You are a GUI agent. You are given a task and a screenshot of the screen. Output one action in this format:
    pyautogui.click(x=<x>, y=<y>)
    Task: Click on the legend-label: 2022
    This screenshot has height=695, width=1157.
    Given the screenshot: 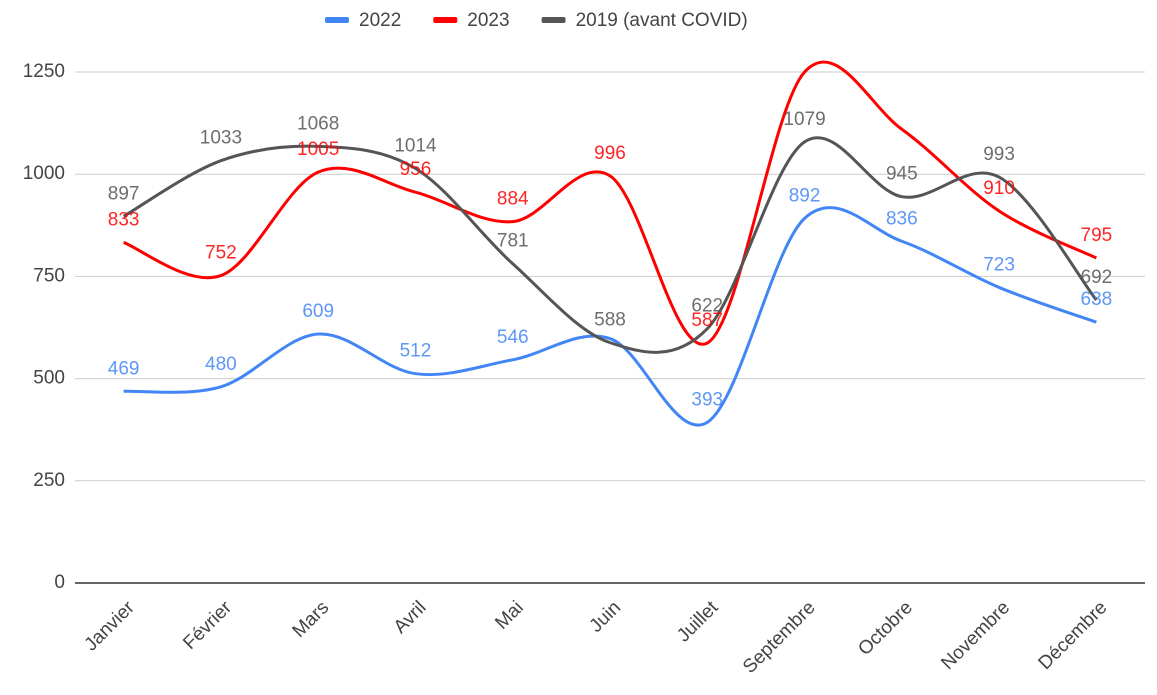 What is the action you would take?
    pyautogui.click(x=380, y=20)
    